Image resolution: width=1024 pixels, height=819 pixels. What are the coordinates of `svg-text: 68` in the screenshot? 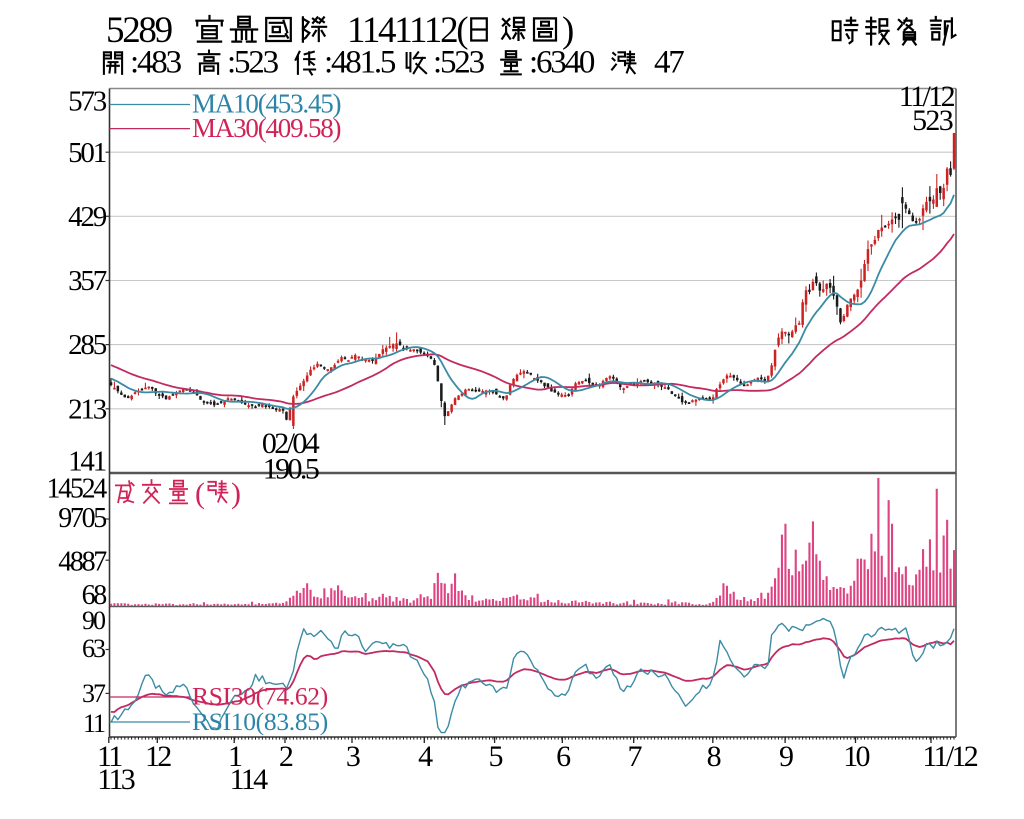 It's located at (94, 595).